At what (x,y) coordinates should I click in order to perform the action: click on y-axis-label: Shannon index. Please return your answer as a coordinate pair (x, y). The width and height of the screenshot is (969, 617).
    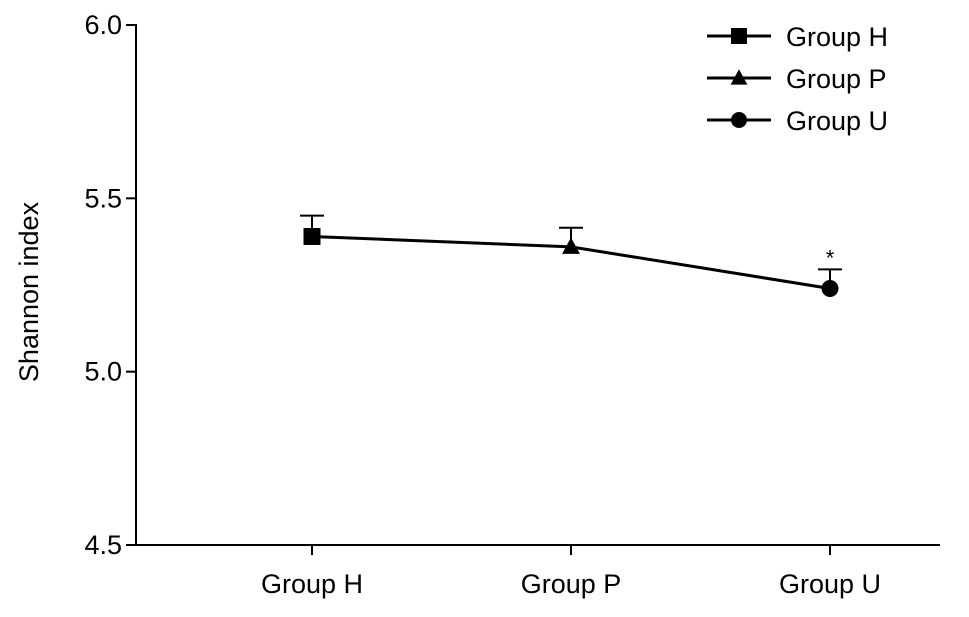
    Looking at the image, I should click on (29, 291).